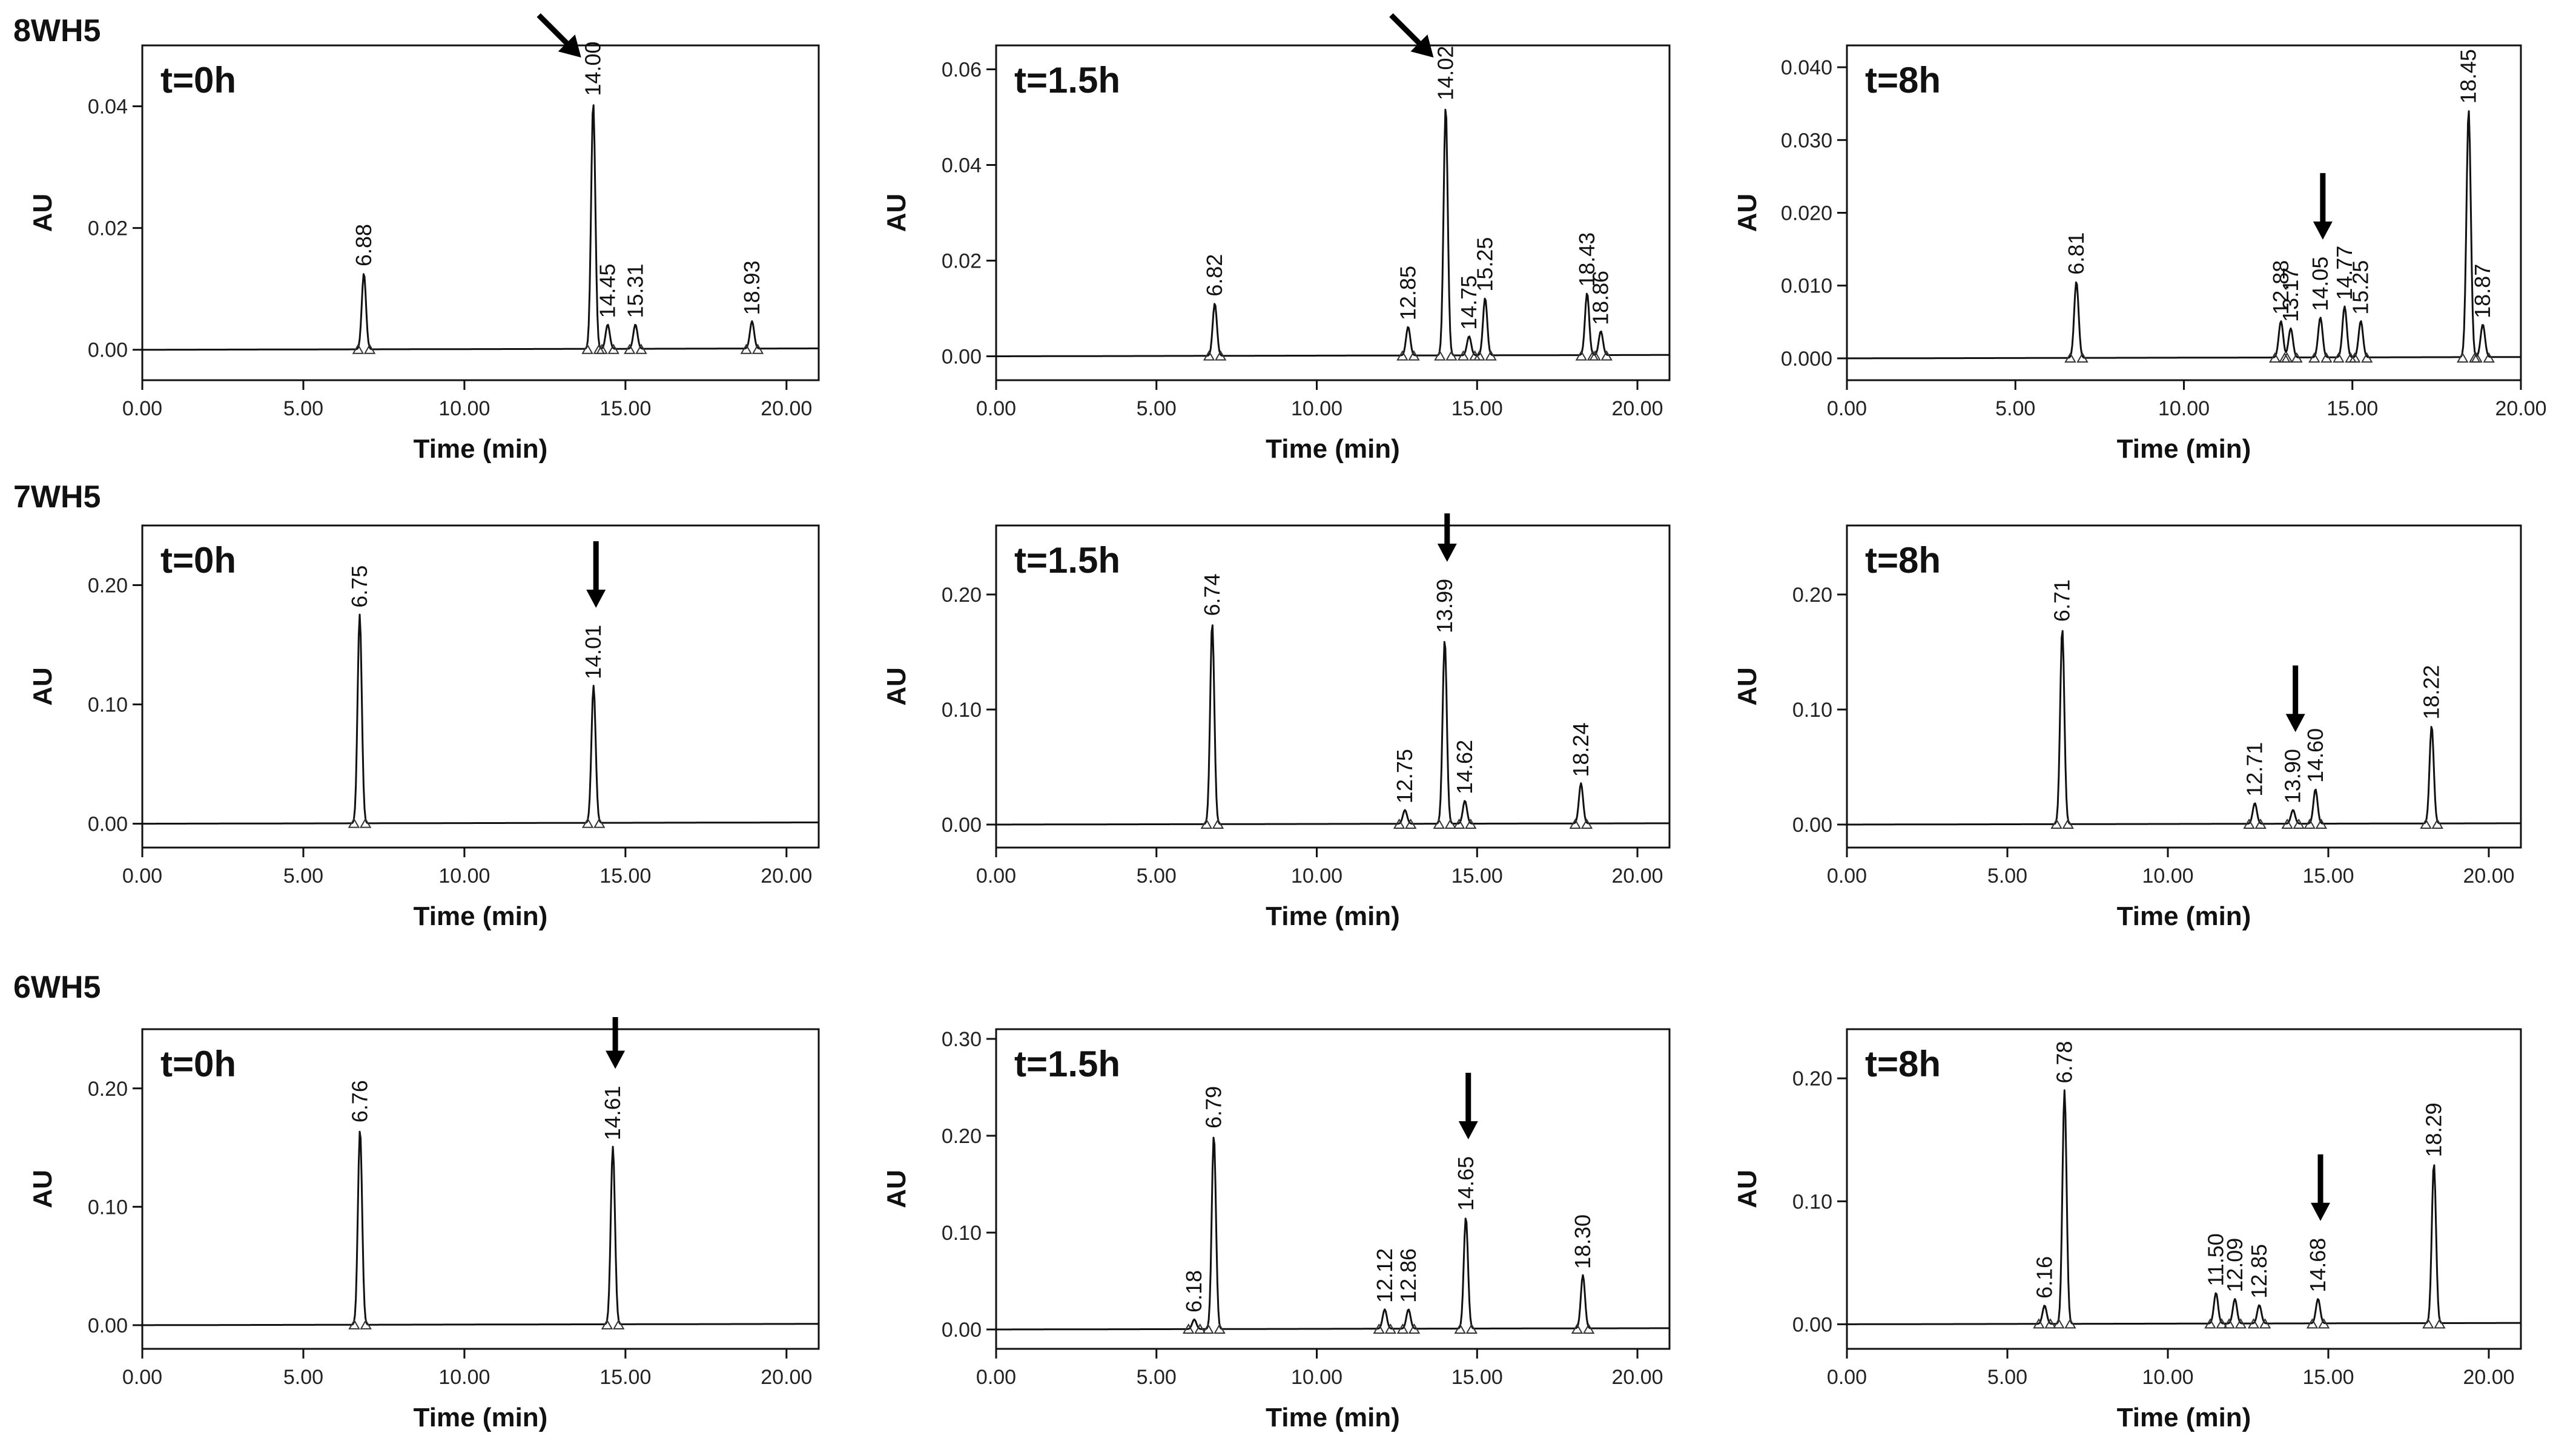 This screenshot has width=2556, height=1456. I want to click on y-tick-label: 0.000, so click(1806, 359).